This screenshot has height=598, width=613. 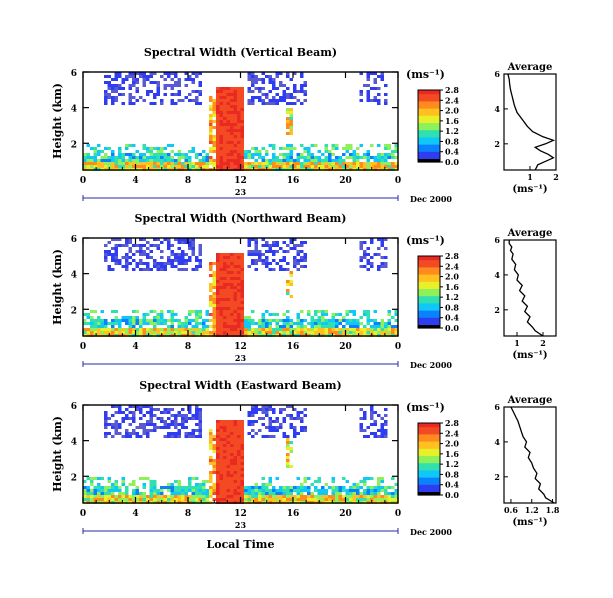 What do you see at coordinates (240, 121) in the screenshot?
I see `heatmap-cells` at bounding box center [240, 121].